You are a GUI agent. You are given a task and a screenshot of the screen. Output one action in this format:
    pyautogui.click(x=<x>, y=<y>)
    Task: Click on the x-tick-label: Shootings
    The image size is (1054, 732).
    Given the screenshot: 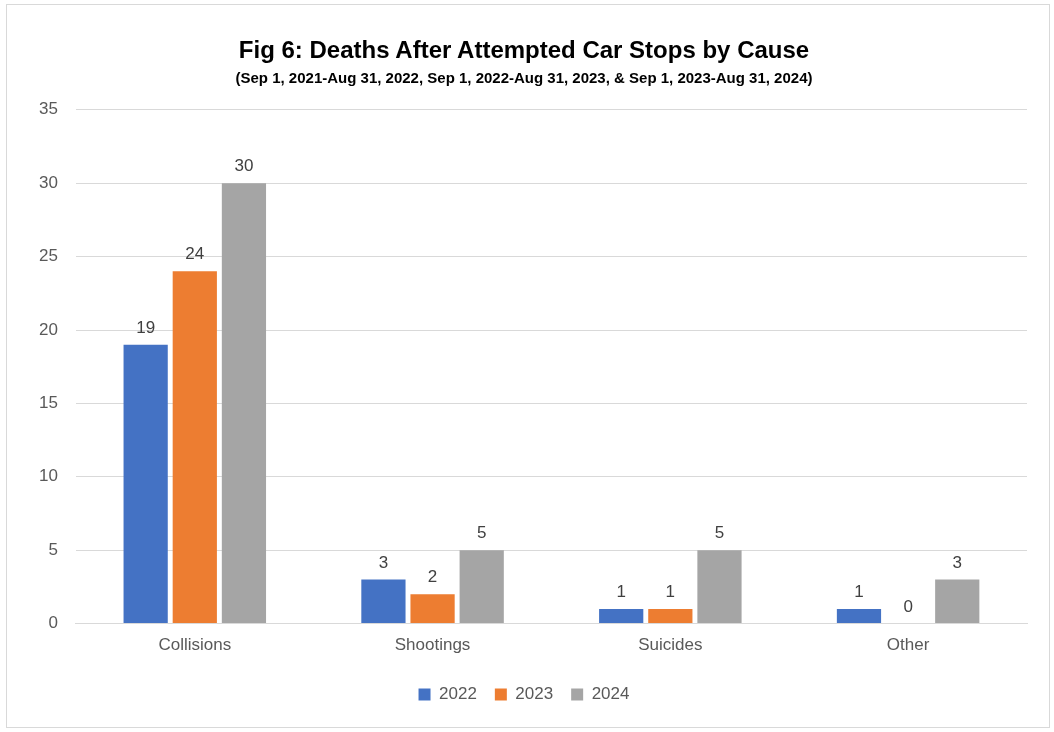 What is the action you would take?
    pyautogui.click(x=432, y=645)
    